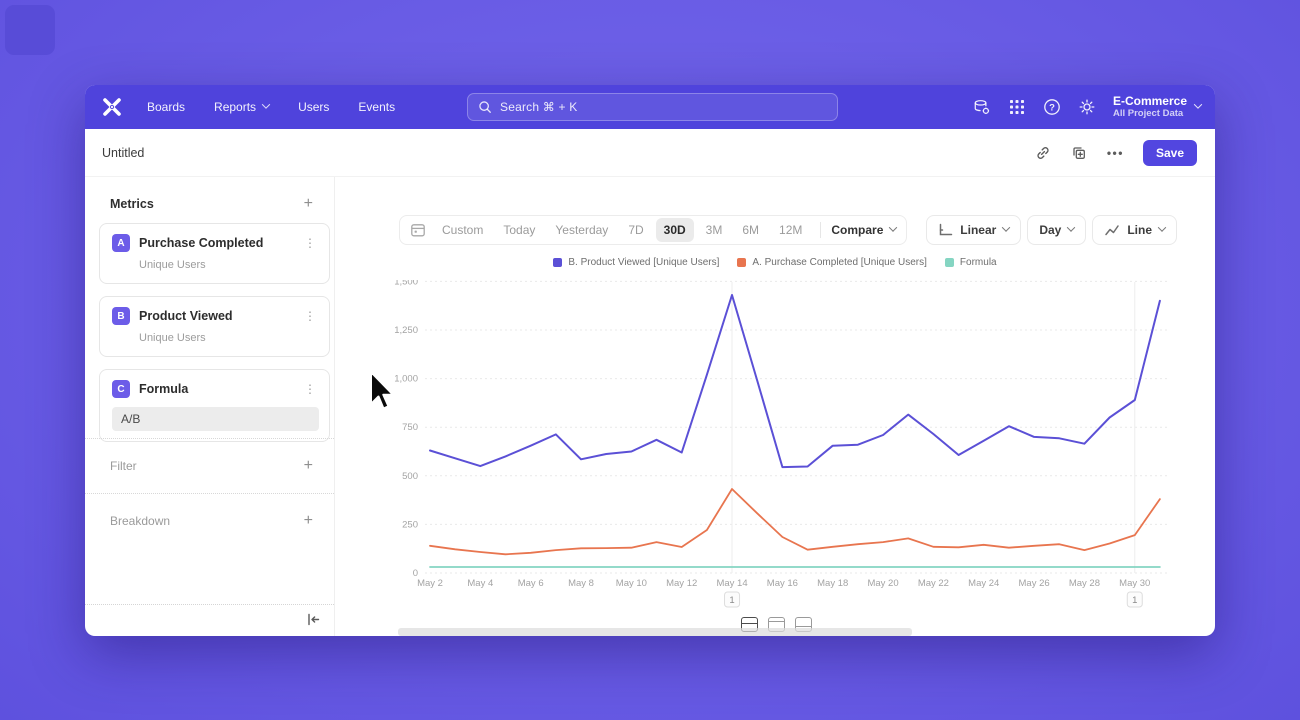 This screenshot has width=1300, height=720. Describe the element at coordinates (410, 524) in the screenshot. I see `svg-text: 250` at that location.